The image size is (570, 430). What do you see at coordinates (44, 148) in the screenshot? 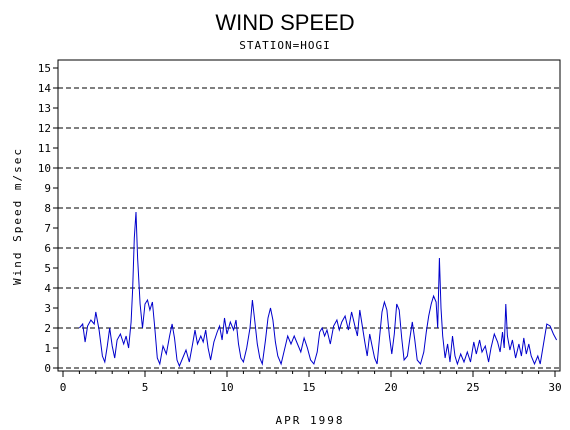
I see `y-tick-label: 11` at bounding box center [44, 148].